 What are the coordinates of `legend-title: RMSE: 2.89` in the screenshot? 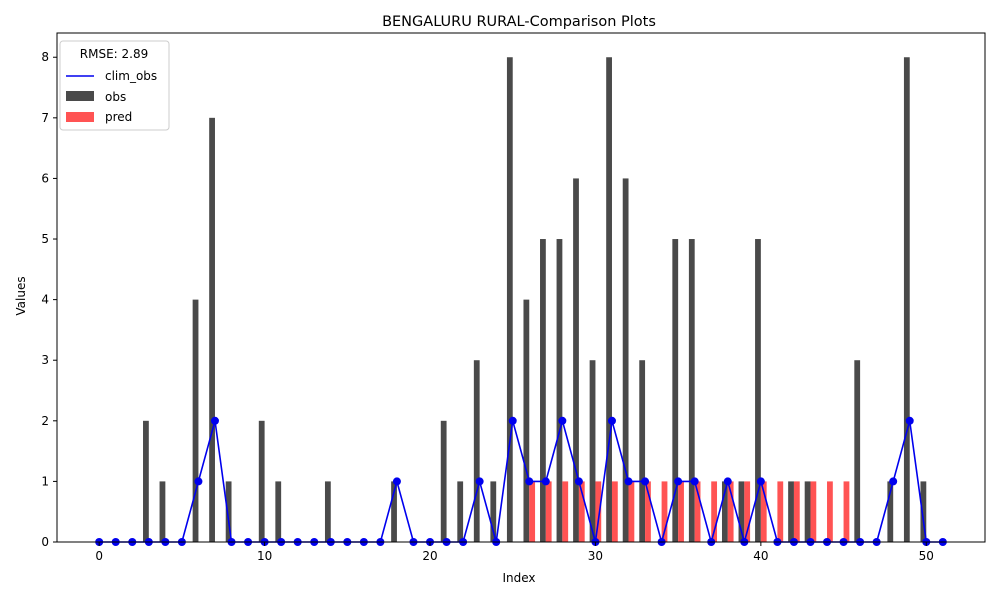 It's located at (114, 54).